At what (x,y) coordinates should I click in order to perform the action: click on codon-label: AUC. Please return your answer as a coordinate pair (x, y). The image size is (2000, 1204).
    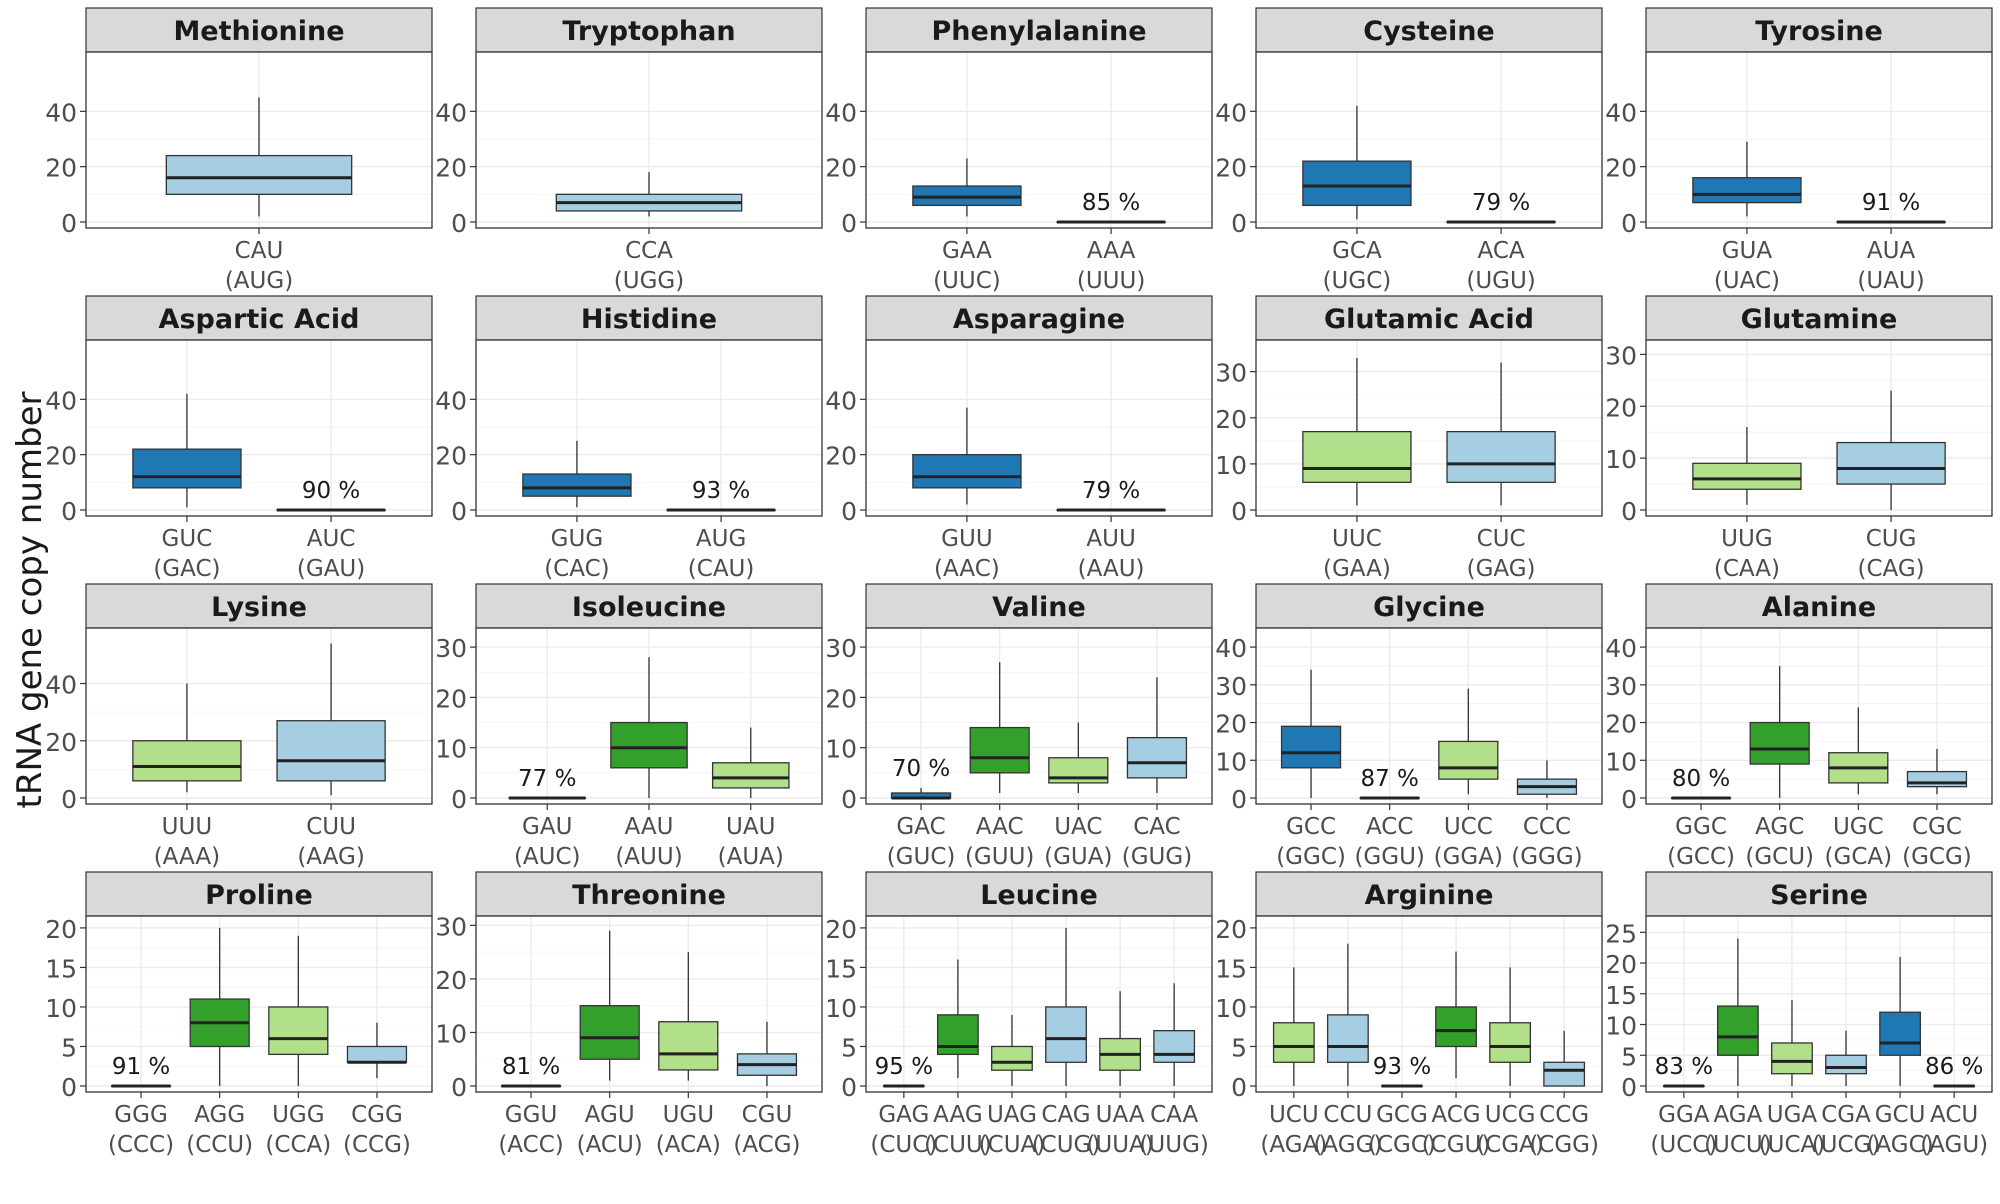
    Looking at the image, I should click on (331, 539).